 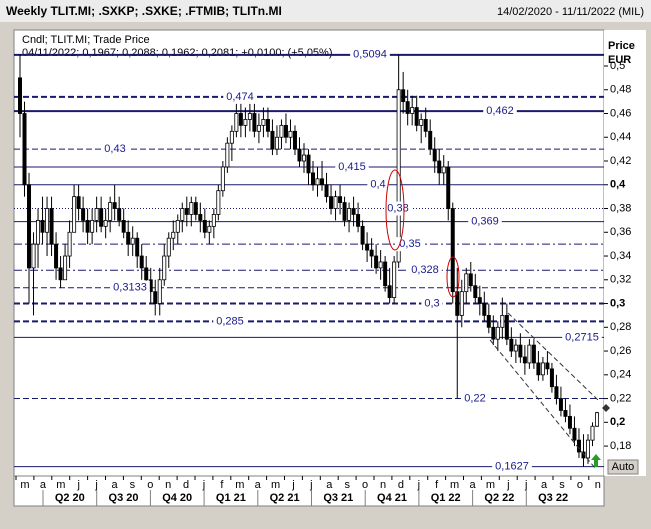 I want to click on header-range: 14/02/2020 - 11/11/2022 (MIL), so click(x=570, y=12).